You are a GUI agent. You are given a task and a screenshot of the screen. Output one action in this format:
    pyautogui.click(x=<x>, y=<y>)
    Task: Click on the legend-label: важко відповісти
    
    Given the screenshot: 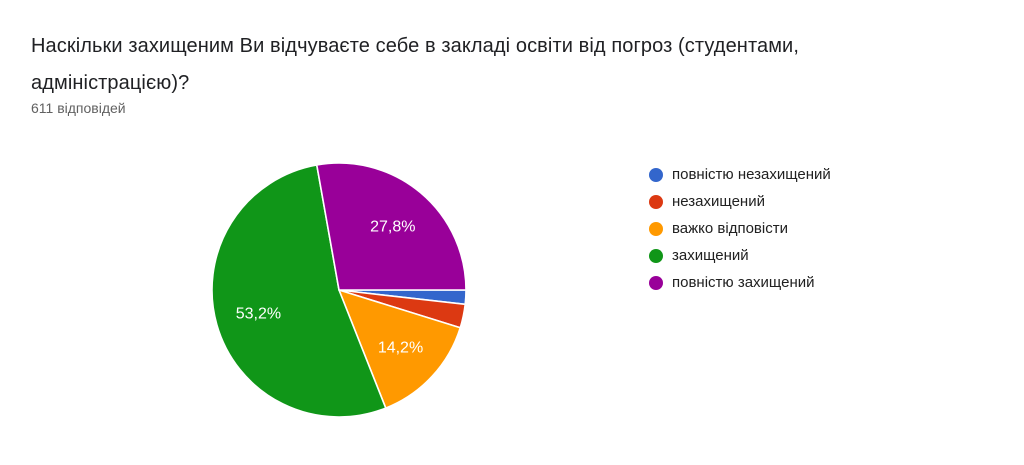 What is the action you would take?
    pyautogui.click(x=730, y=228)
    